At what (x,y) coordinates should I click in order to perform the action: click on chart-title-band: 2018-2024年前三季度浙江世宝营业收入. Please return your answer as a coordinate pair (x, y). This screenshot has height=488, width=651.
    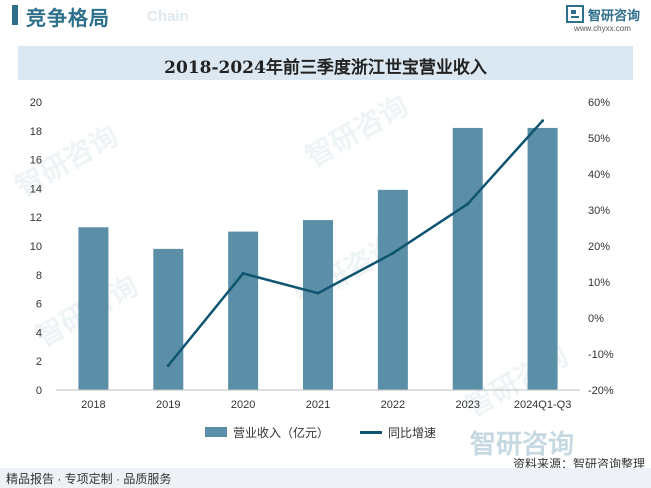
    Looking at the image, I should click on (325, 63).